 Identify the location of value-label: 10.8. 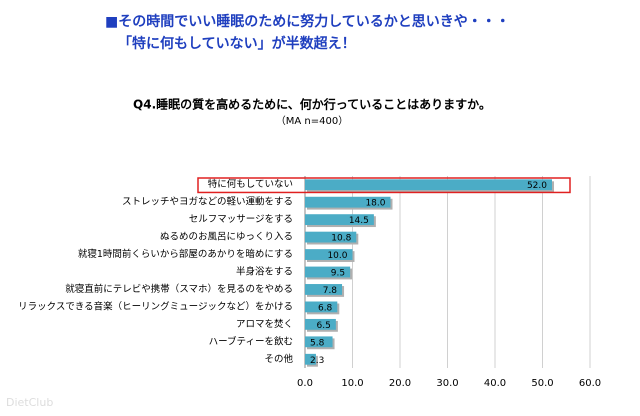
(341, 239).